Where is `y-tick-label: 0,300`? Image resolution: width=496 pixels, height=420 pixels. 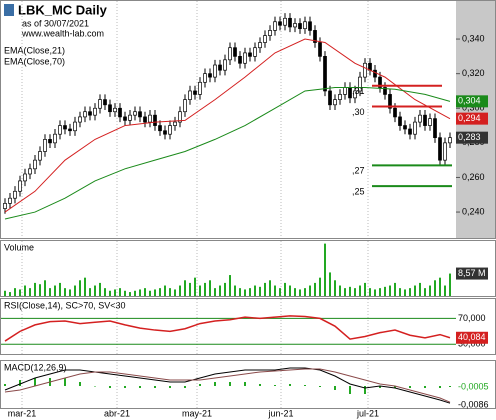 y-tick-label: 0,300 is located at coordinates (473, 108).